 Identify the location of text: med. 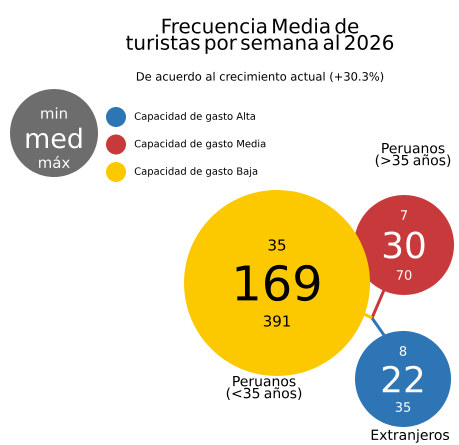
(54, 138).